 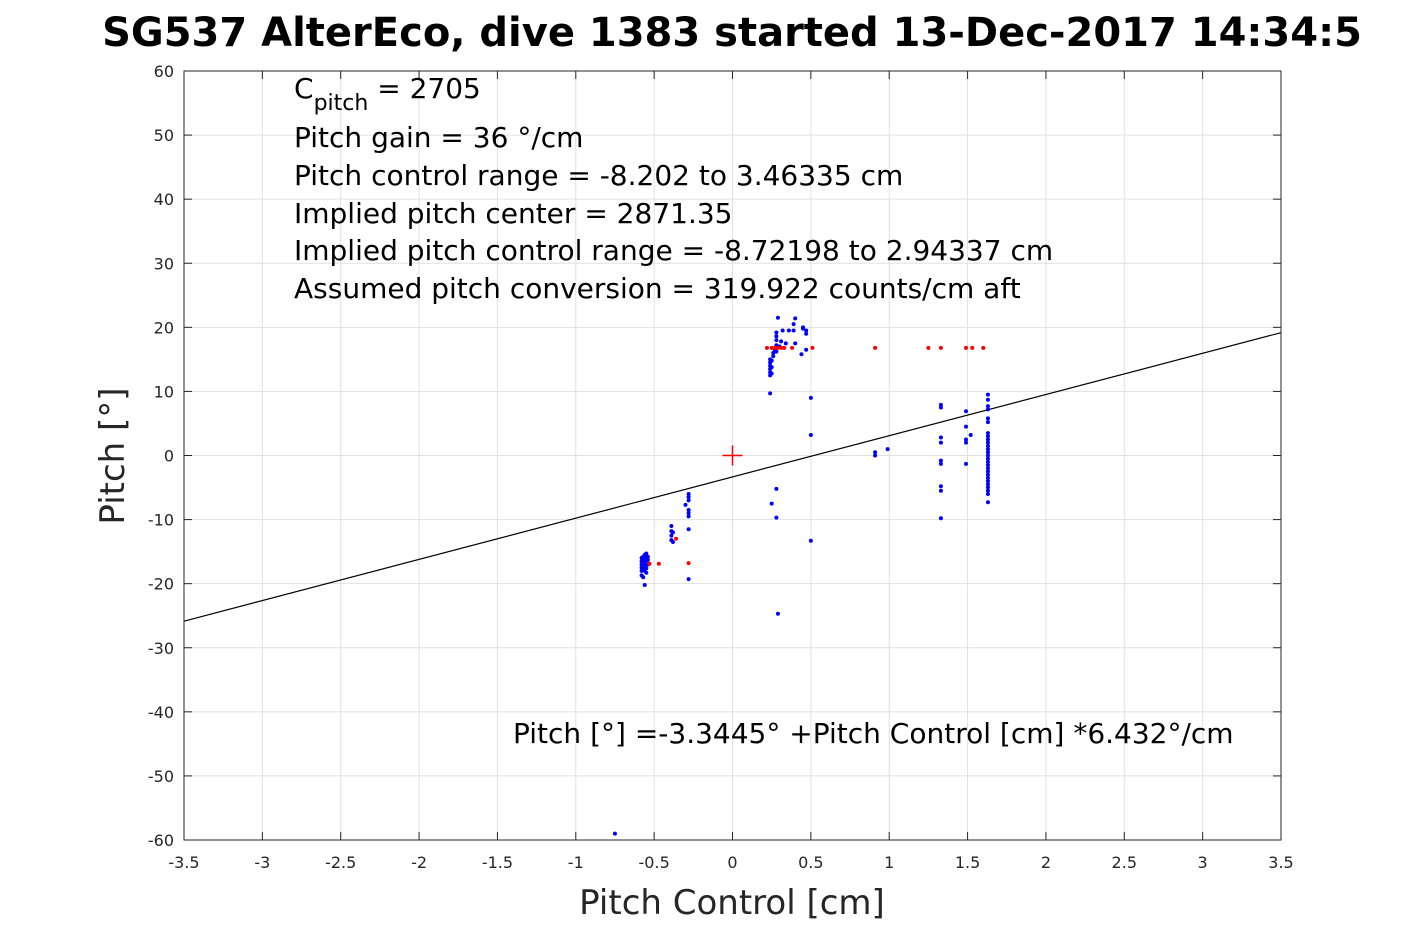 What do you see at coordinates (1124, 862) in the screenshot?
I see `x-tick-label: 2.5` at bounding box center [1124, 862].